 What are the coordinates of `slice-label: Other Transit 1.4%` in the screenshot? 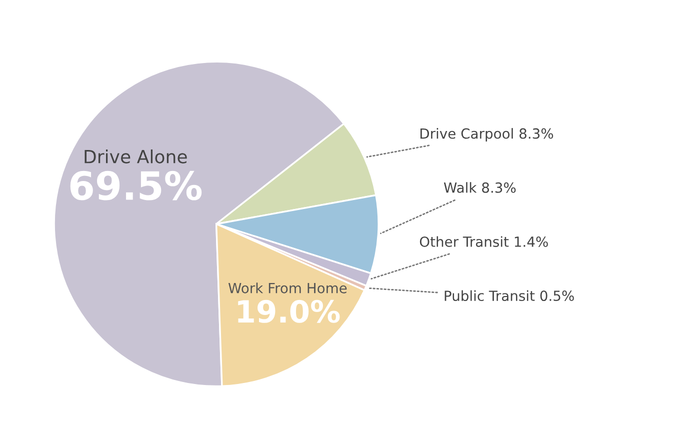 It's located at (484, 241).